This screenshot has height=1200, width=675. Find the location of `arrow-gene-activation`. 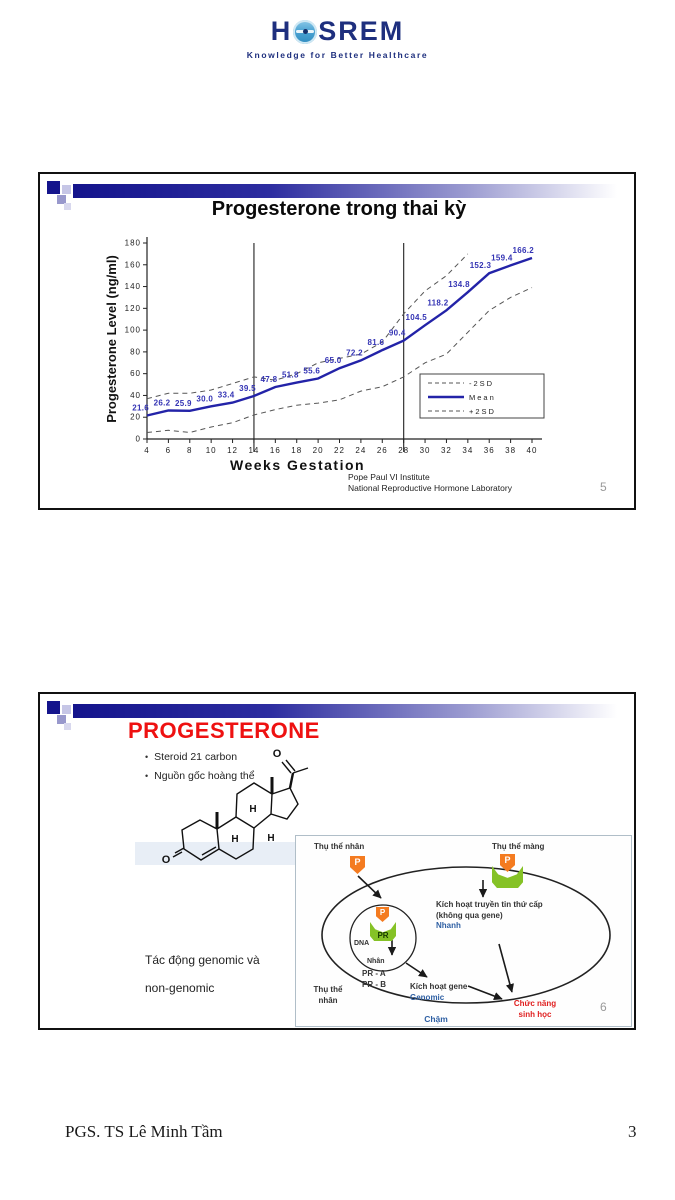

arrow-gene-activation is located at coordinates (416, 970).